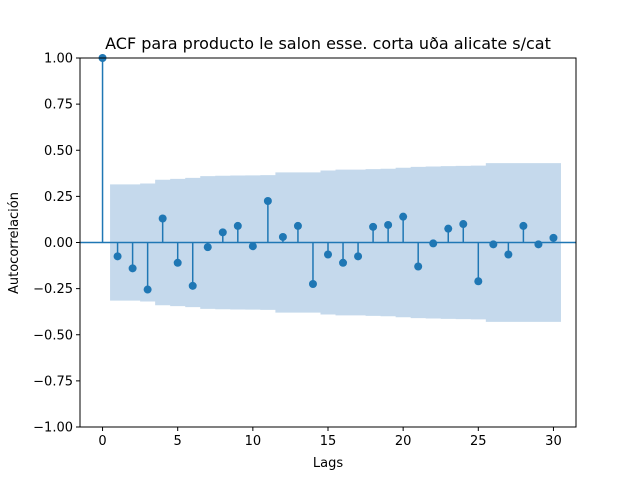  What do you see at coordinates (58, 197) in the screenshot?
I see `y-tick-label-5: 0.25` at bounding box center [58, 197].